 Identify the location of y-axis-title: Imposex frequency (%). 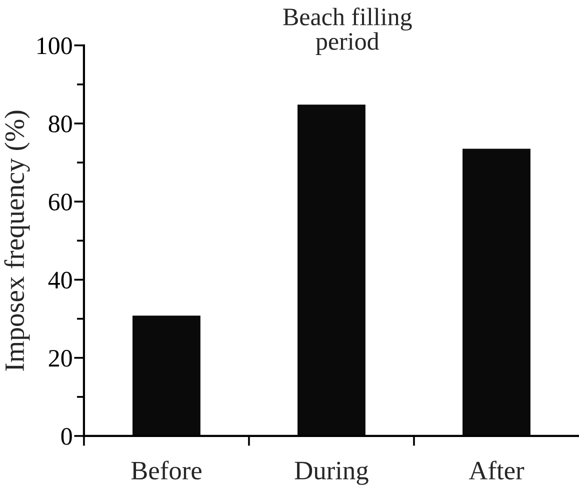
(17, 240).